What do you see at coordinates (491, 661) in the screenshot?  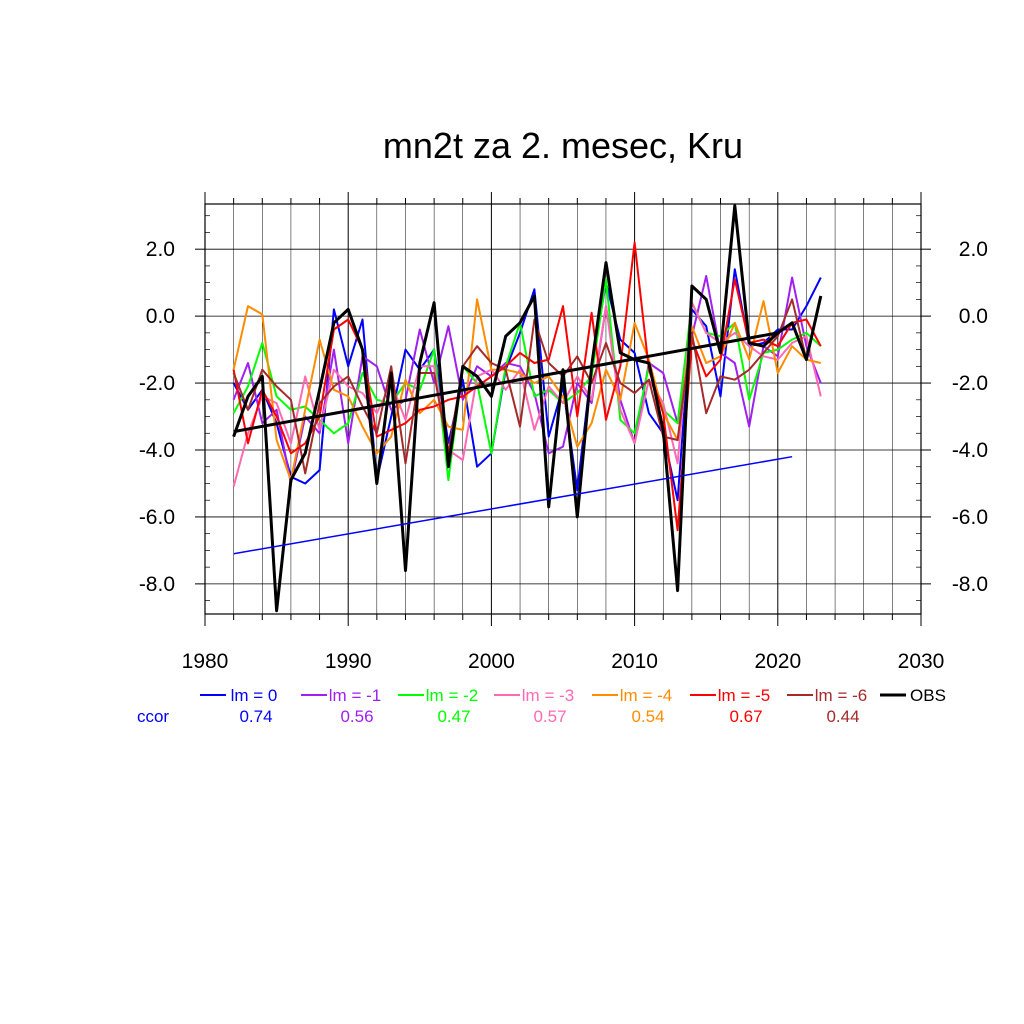 I see `x-tick-label: 2000` at bounding box center [491, 661].